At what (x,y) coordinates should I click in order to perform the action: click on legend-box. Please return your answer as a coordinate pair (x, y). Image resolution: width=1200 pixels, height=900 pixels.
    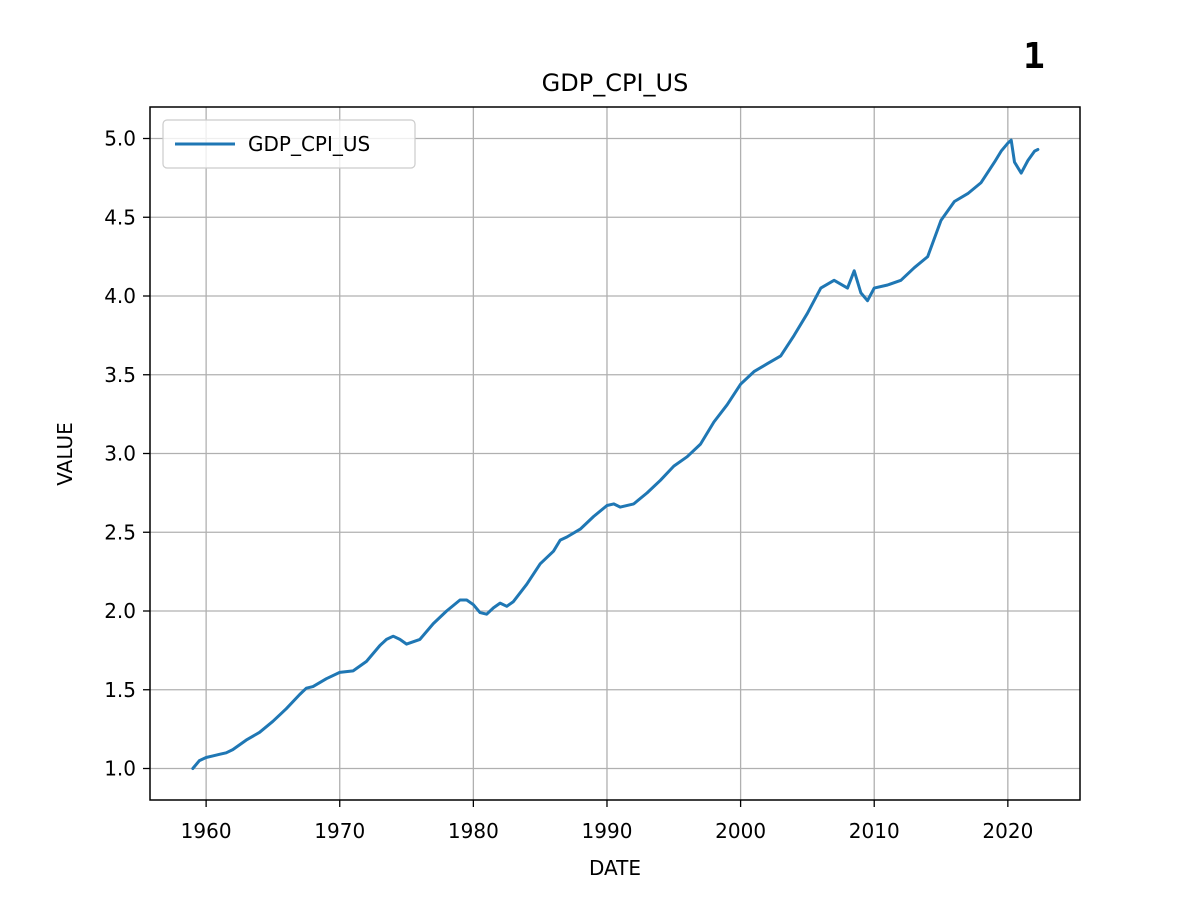
    Looking at the image, I should click on (289, 144).